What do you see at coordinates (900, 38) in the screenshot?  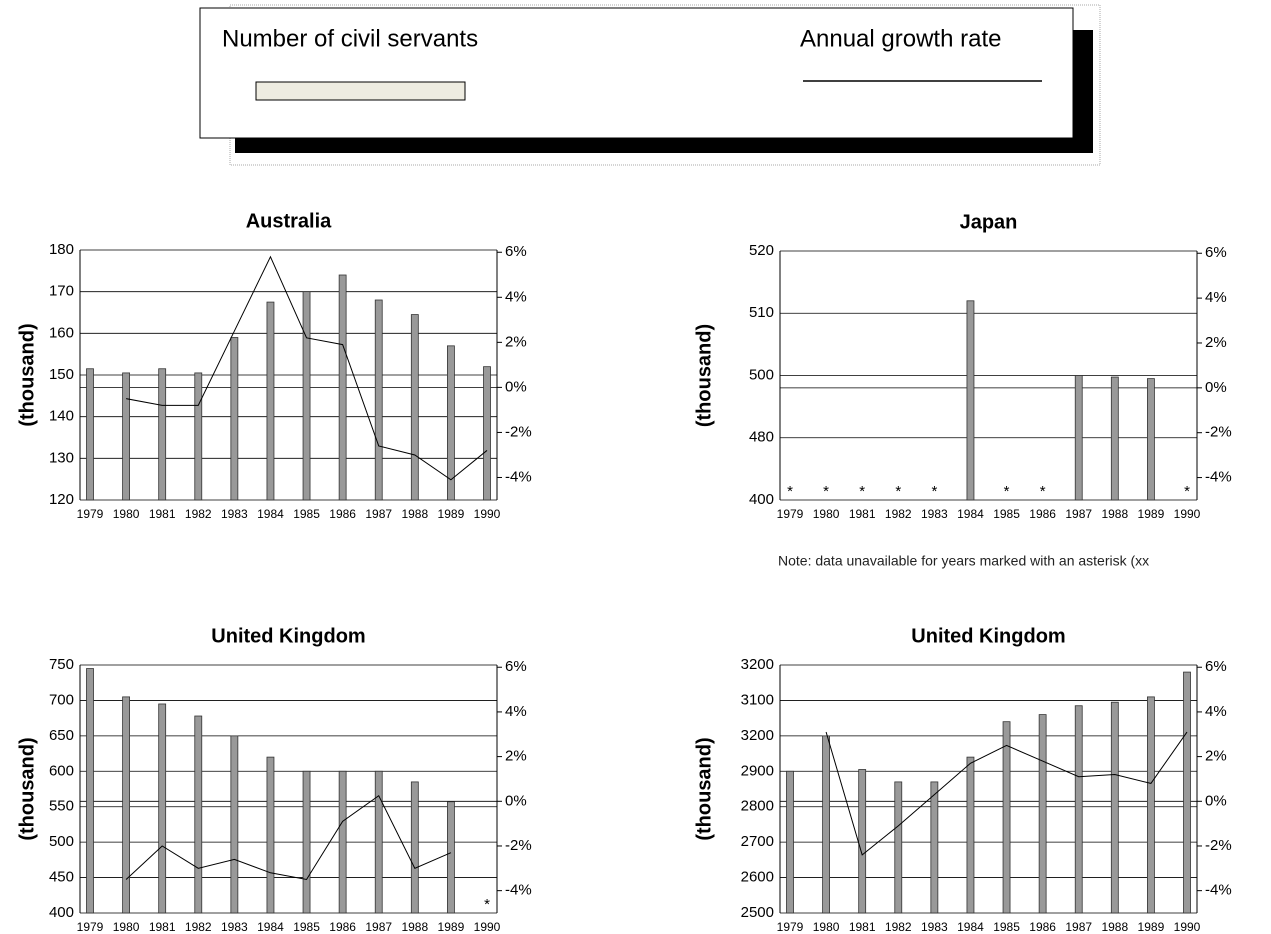 I see `legend-label: Annual growth rate` at bounding box center [900, 38].